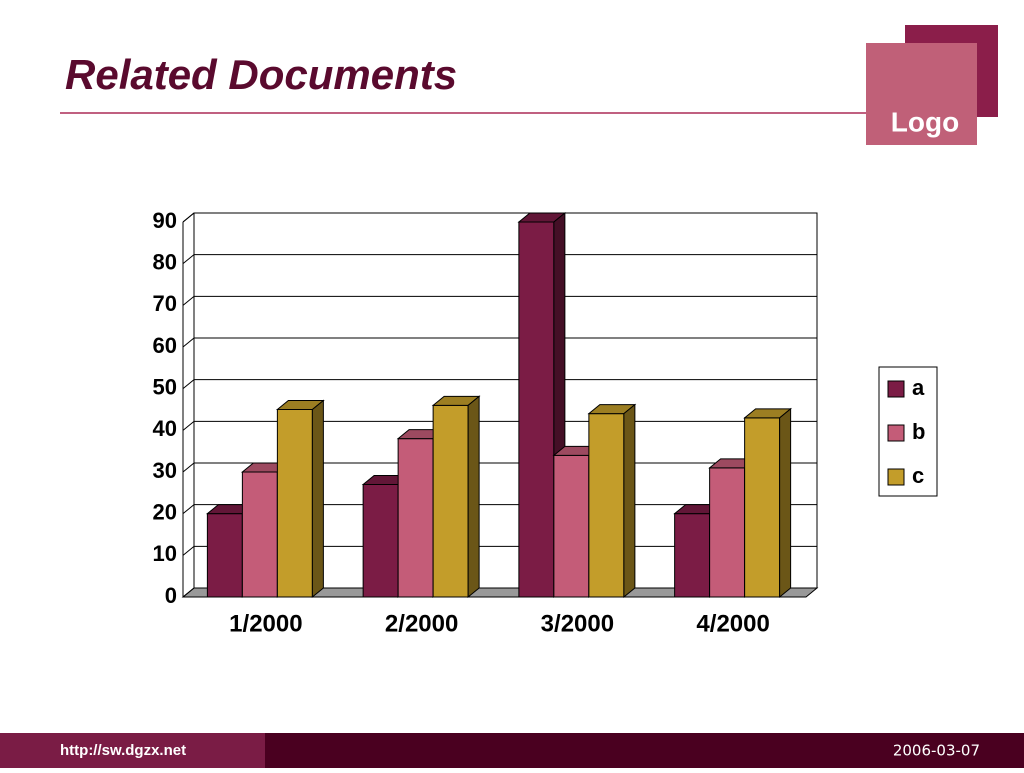 The height and width of the screenshot is (773, 1024). I want to click on legend-label: c, so click(918, 475).